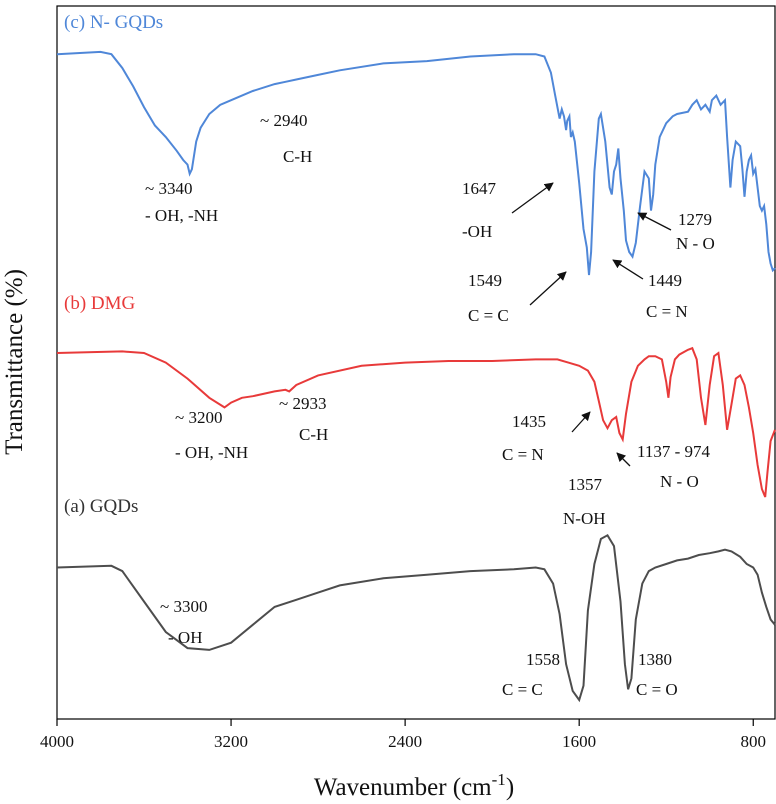 The width and height of the screenshot is (776, 804). What do you see at coordinates (183, 606) in the screenshot?
I see `annotation-label: ~ 3300` at bounding box center [183, 606].